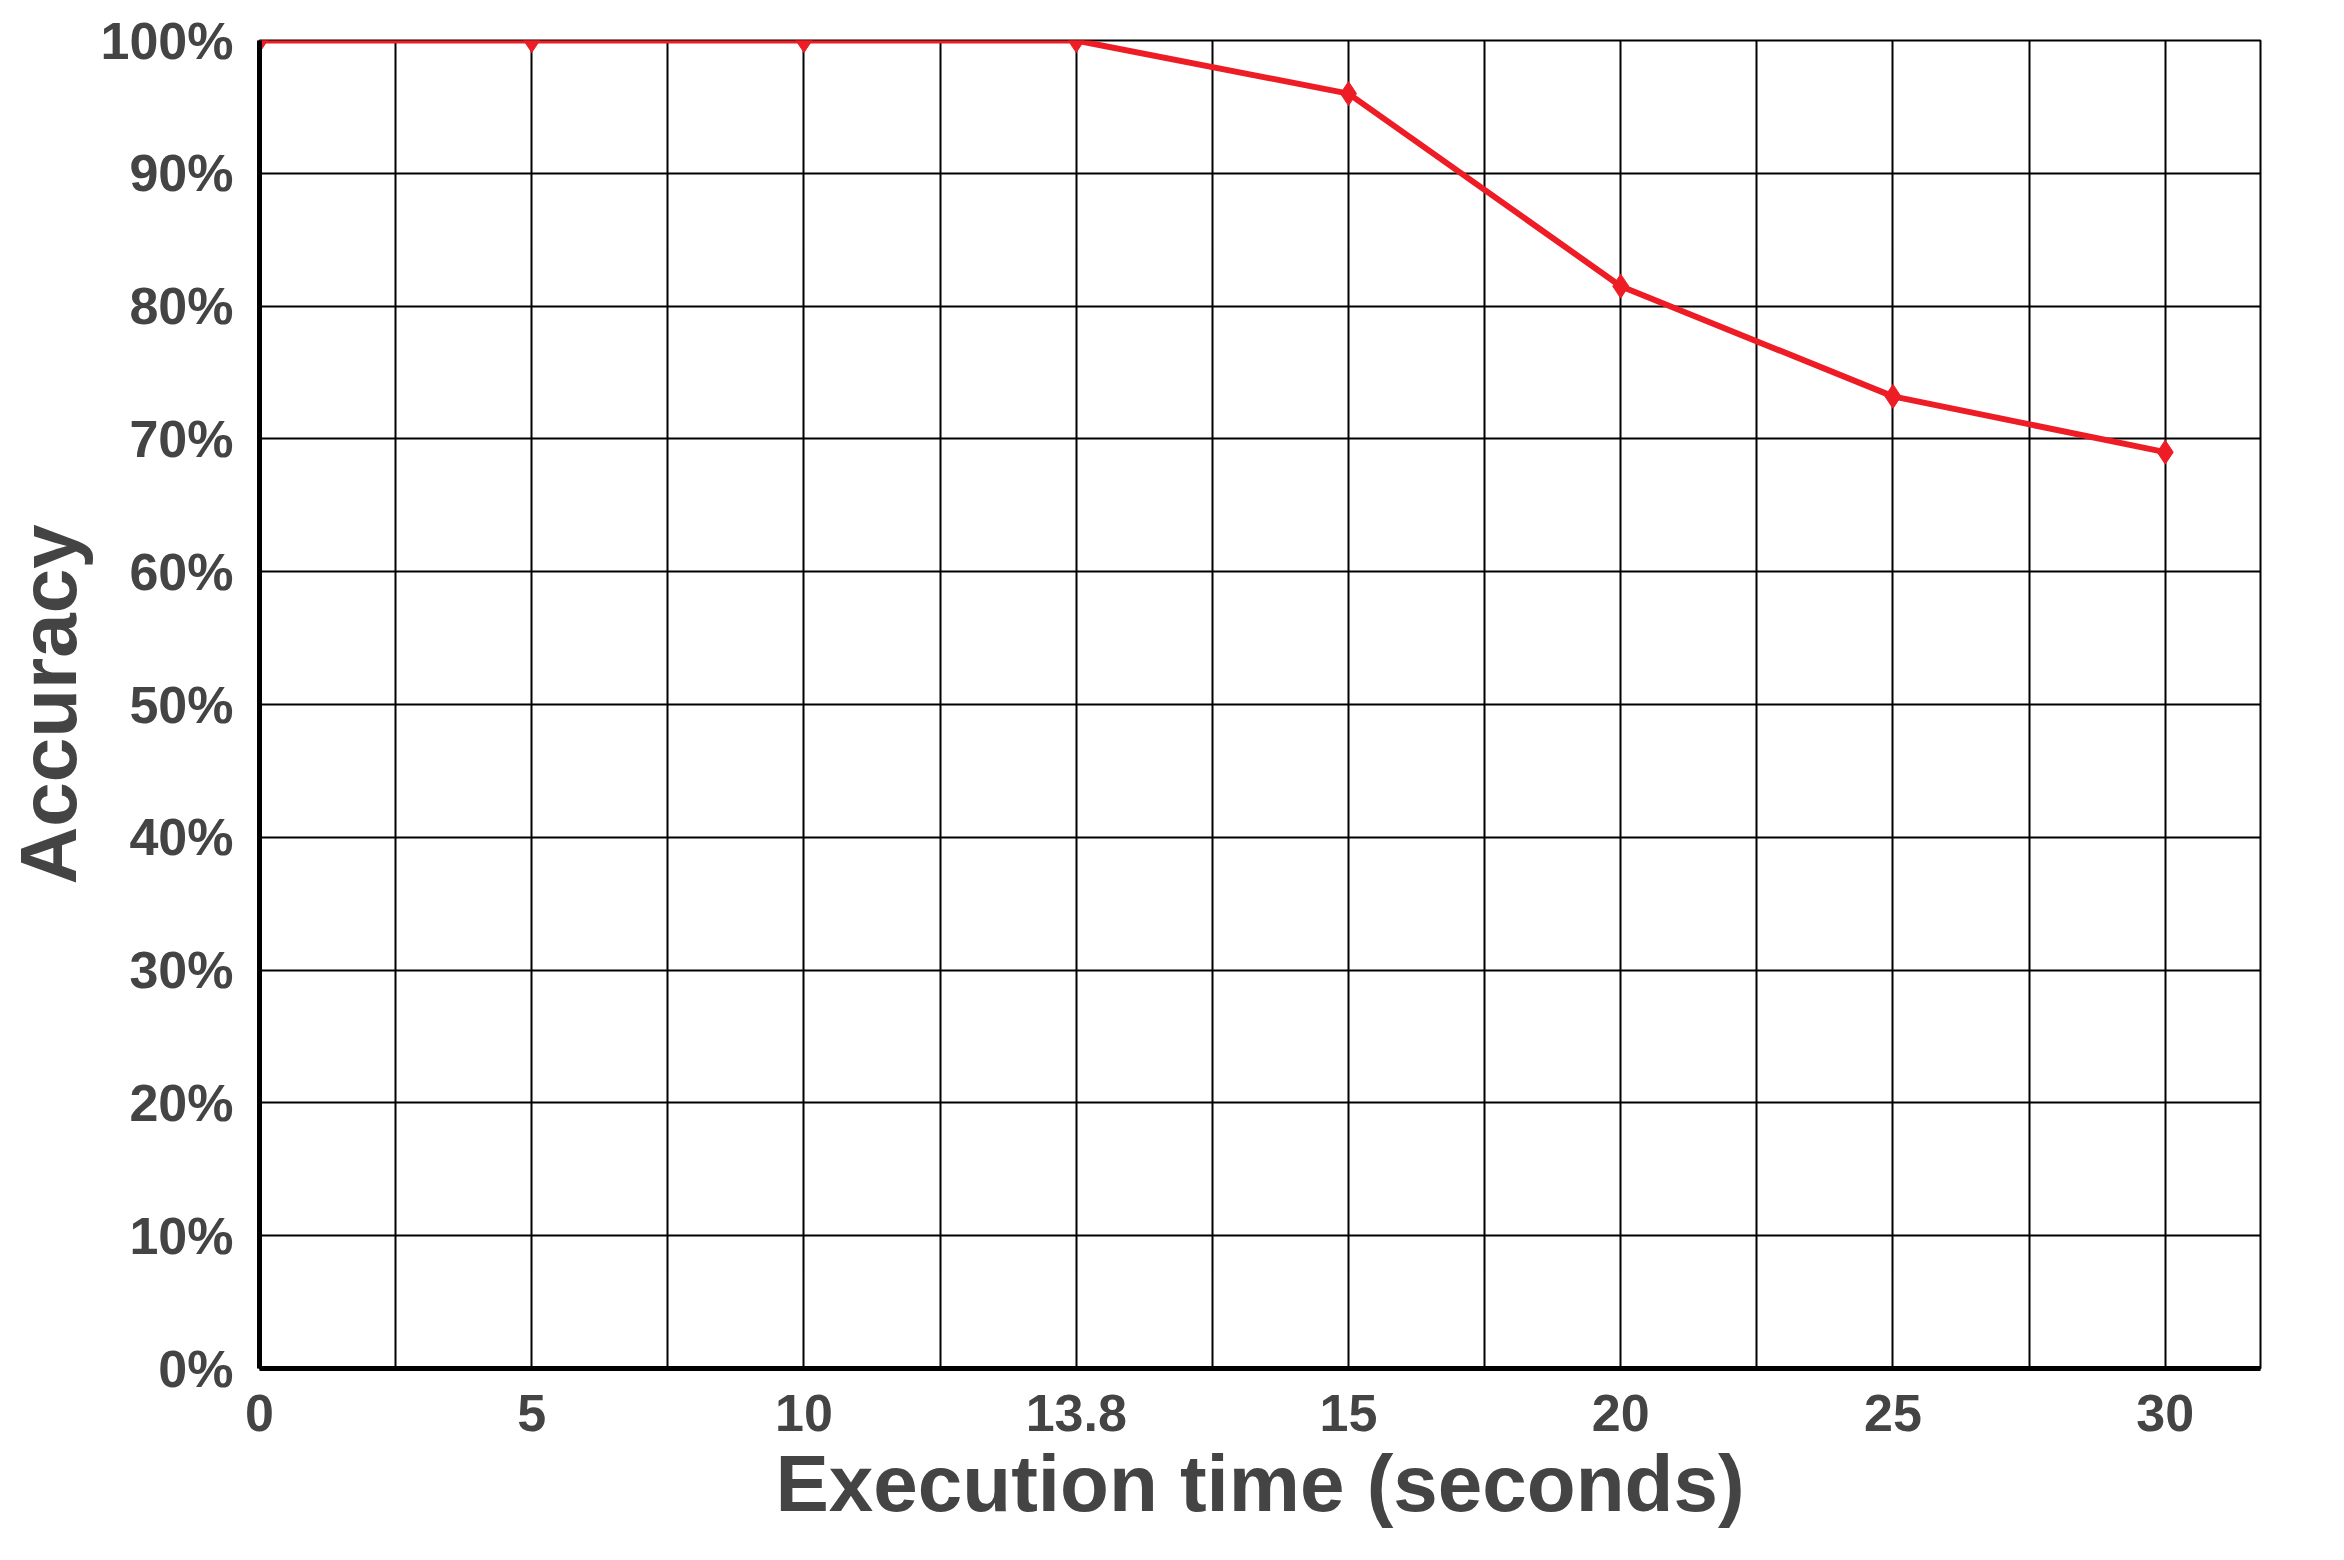  I want to click on y-axis-title: Accuracy, so click(48, 704).